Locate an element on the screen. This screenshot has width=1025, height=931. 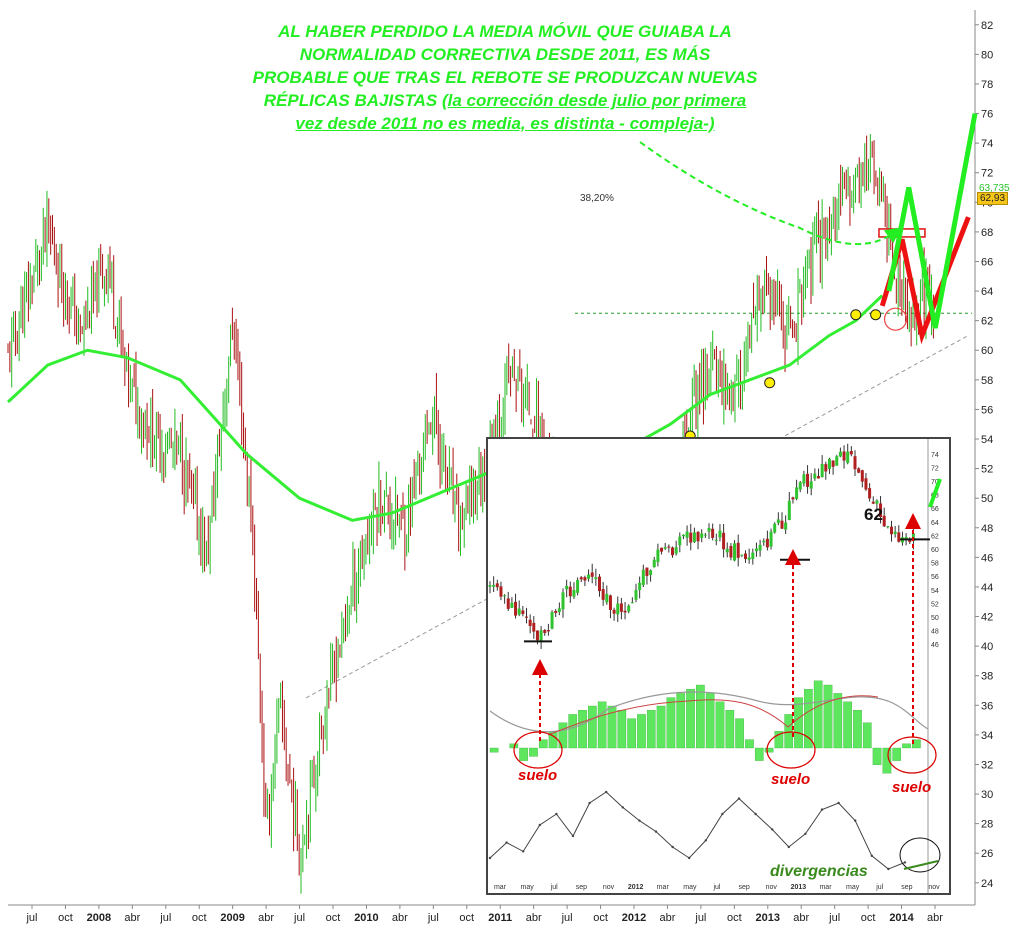
inset-y-tick-label: 56 is located at coordinates (935, 577).